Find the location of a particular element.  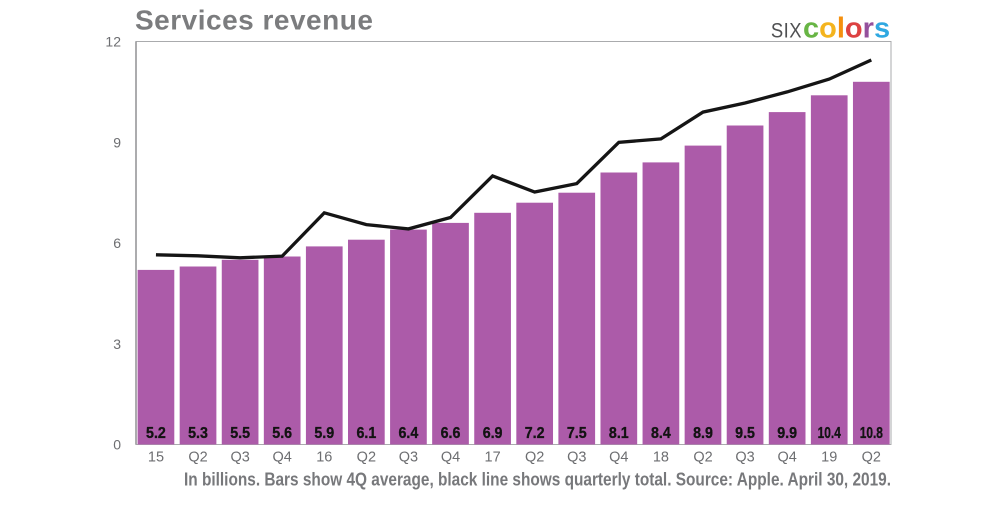

svg-text: 8.4 is located at coordinates (661, 433).